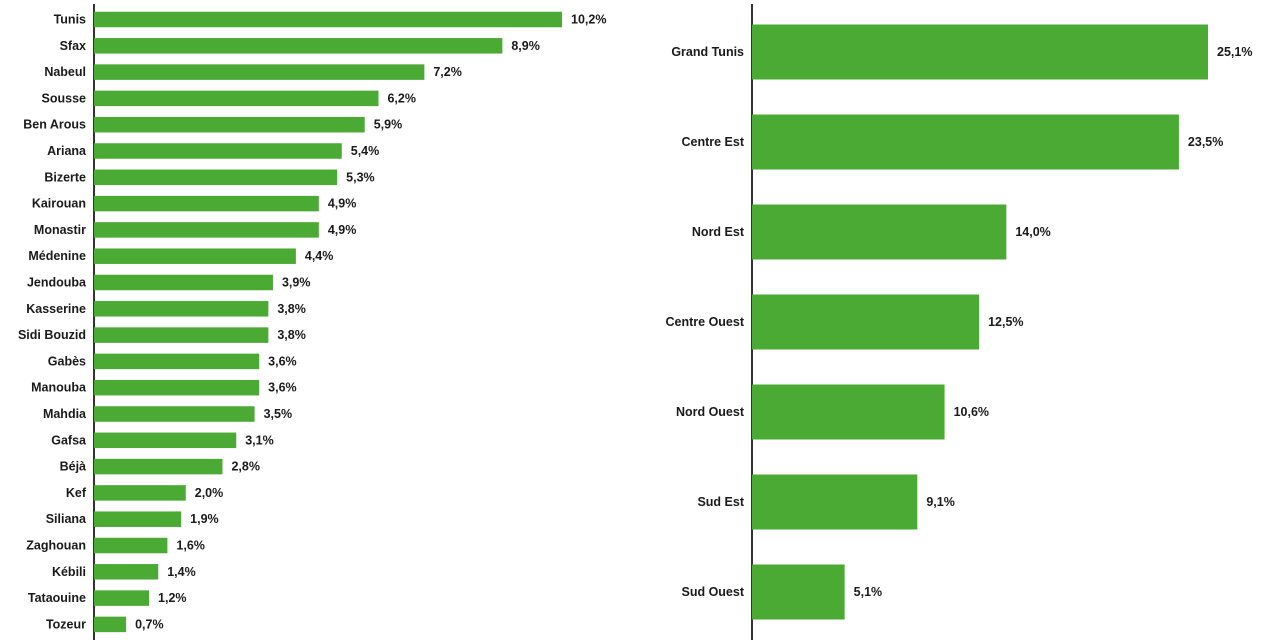 This screenshot has height=643, width=1264. What do you see at coordinates (131, 545) in the screenshot?
I see `bar-zaghouan` at bounding box center [131, 545].